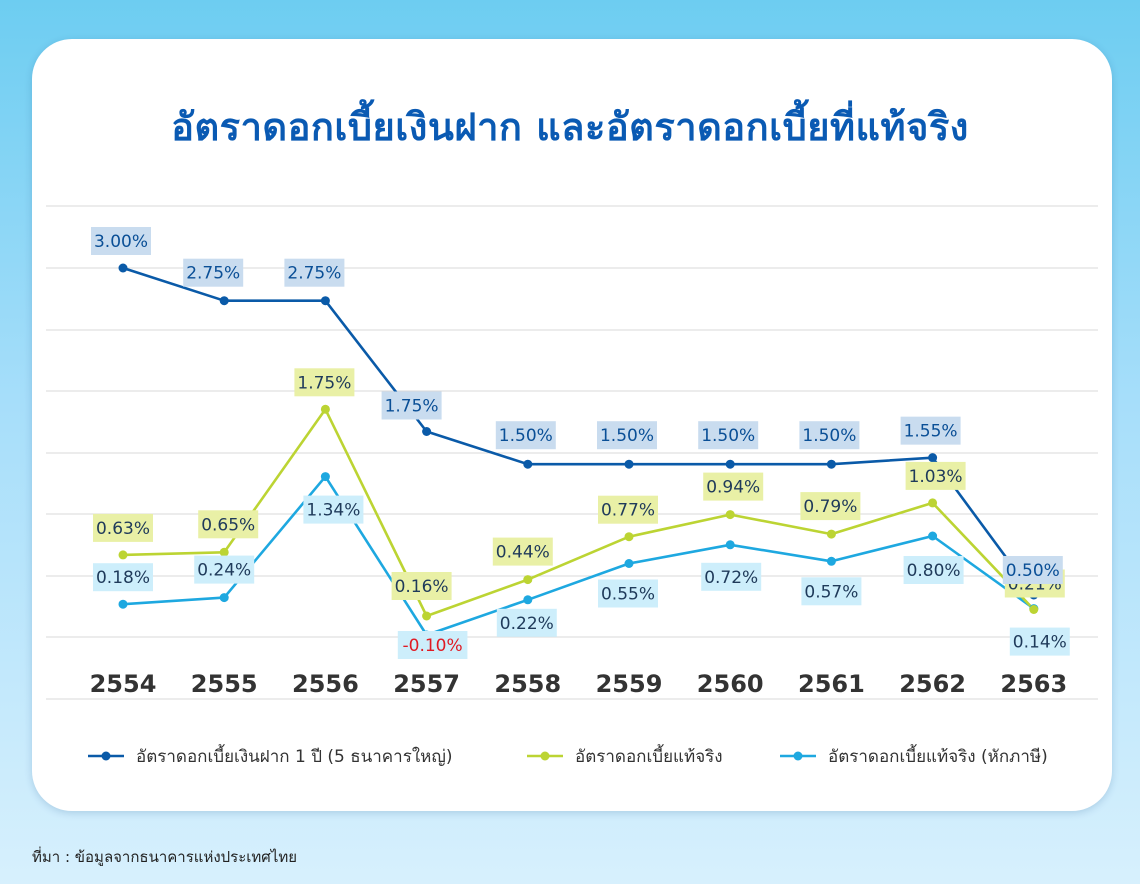  I want to click on real-data-label: 0.44%, so click(523, 553).